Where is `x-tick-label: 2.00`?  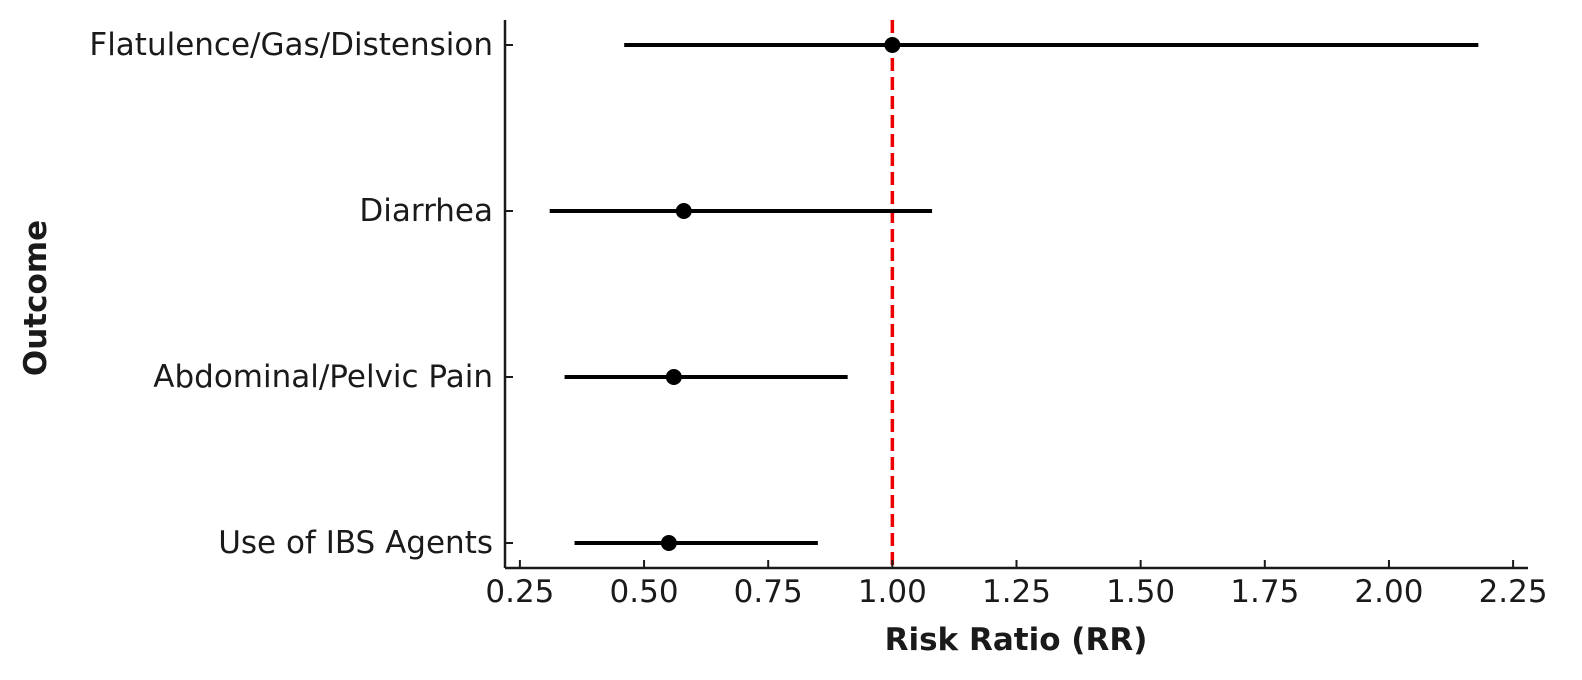
x-tick-label: 2.00 is located at coordinates (1388, 592).